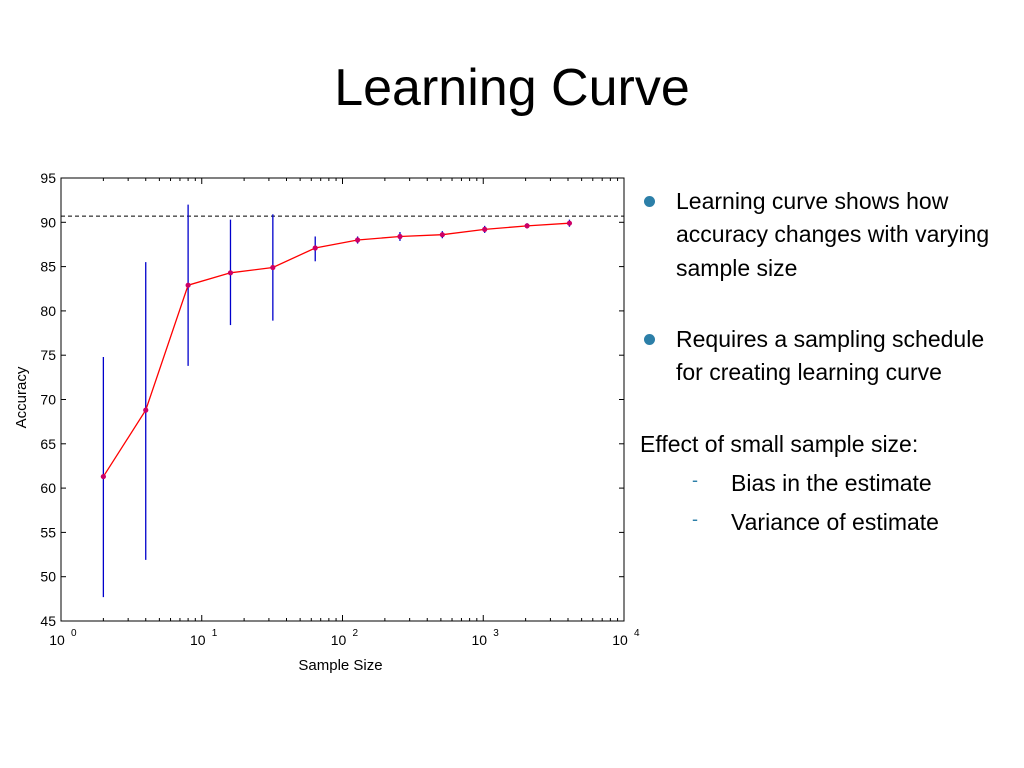 The height and width of the screenshot is (768, 1024). What do you see at coordinates (831, 483) in the screenshot?
I see `sub-bullet-text: Bias in the estimate` at bounding box center [831, 483].